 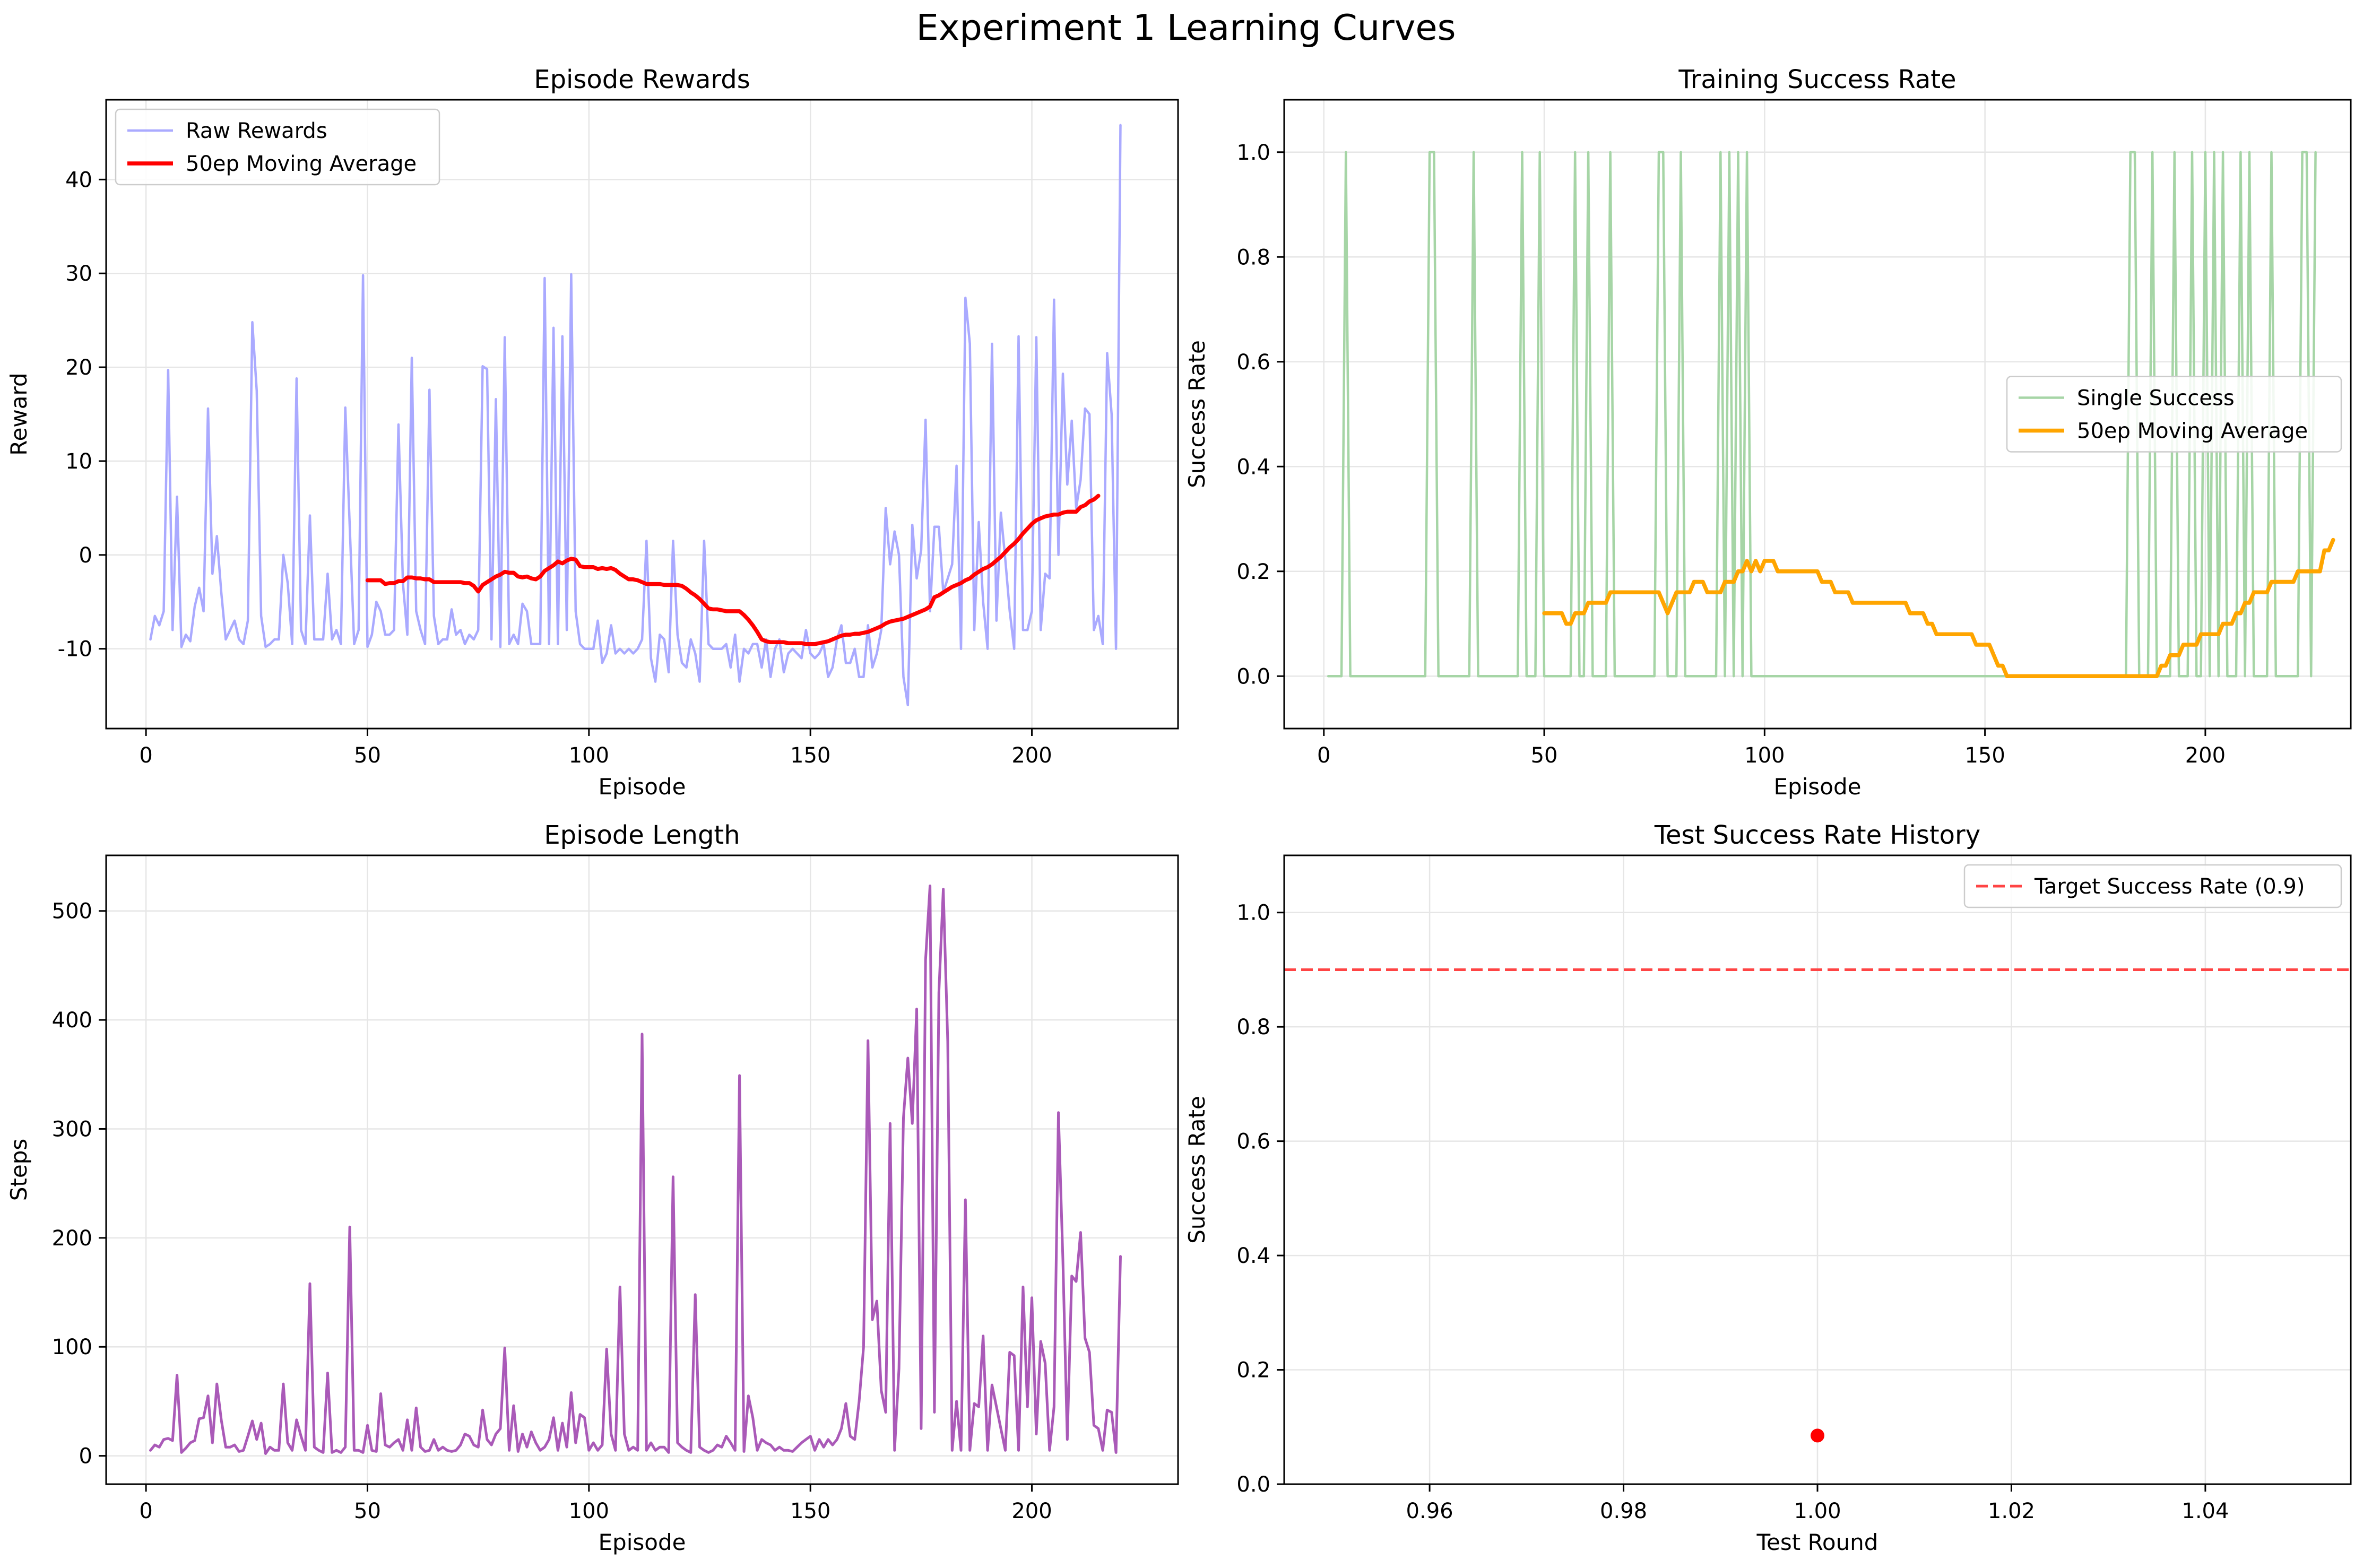 What do you see at coordinates (19, 413) in the screenshot?
I see `y-axis-label: Reward` at bounding box center [19, 413].